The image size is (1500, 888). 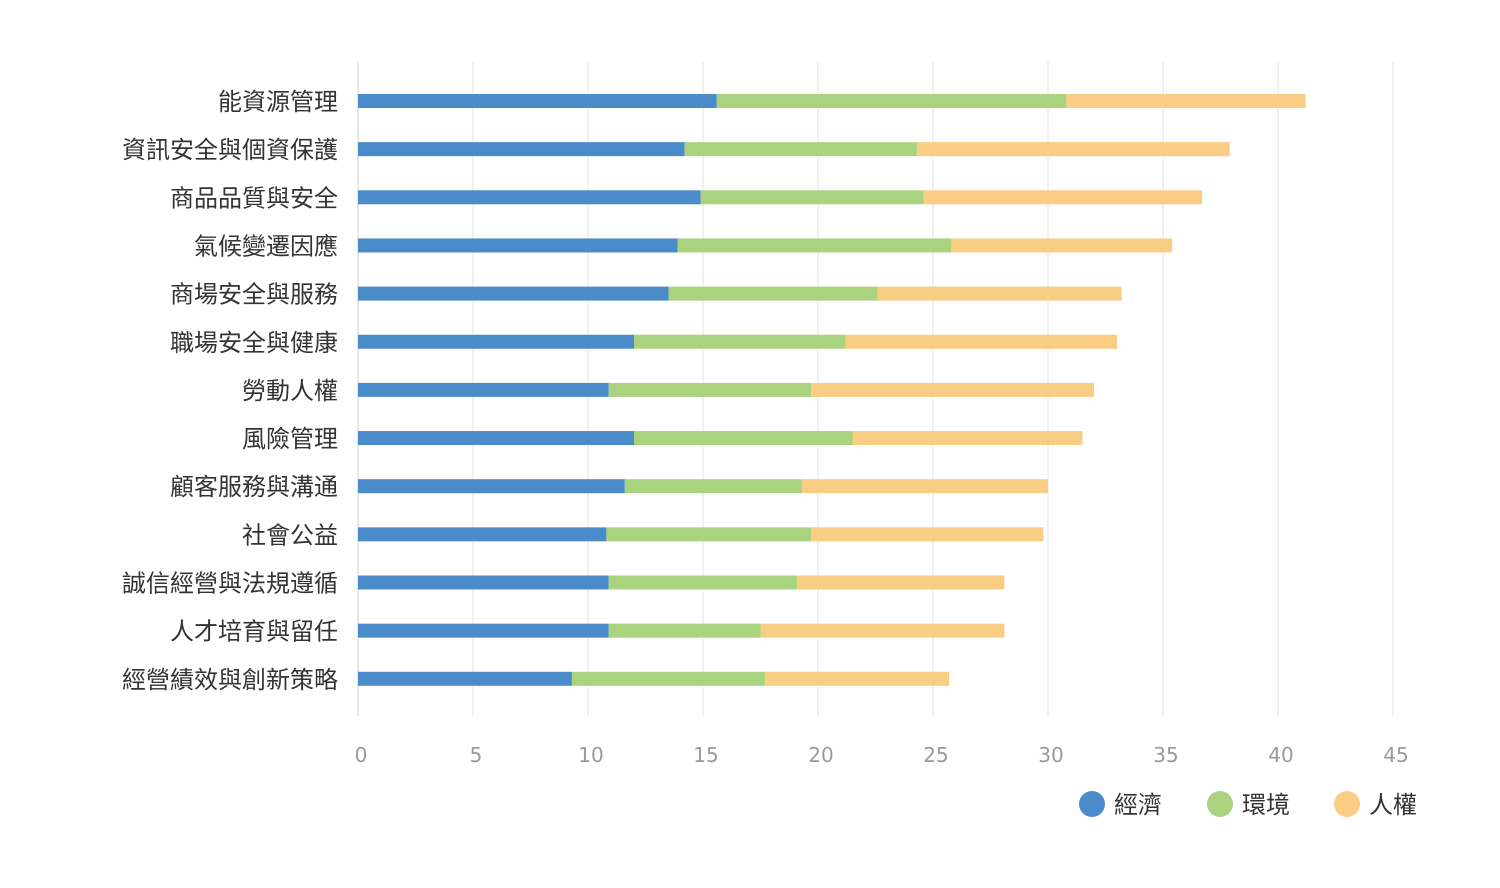 I want to click on category-label: 商場安全與服務, so click(x=254, y=295).